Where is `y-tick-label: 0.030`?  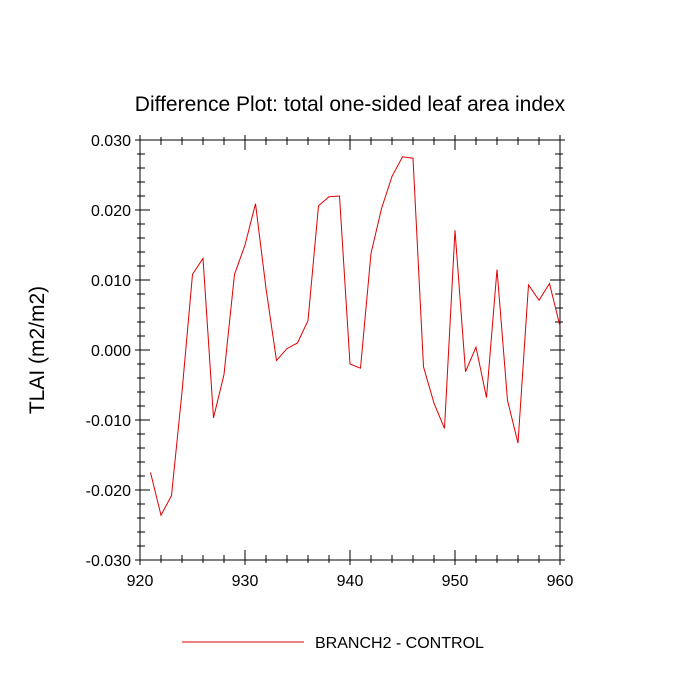 y-tick-label: 0.030 is located at coordinates (111, 141).